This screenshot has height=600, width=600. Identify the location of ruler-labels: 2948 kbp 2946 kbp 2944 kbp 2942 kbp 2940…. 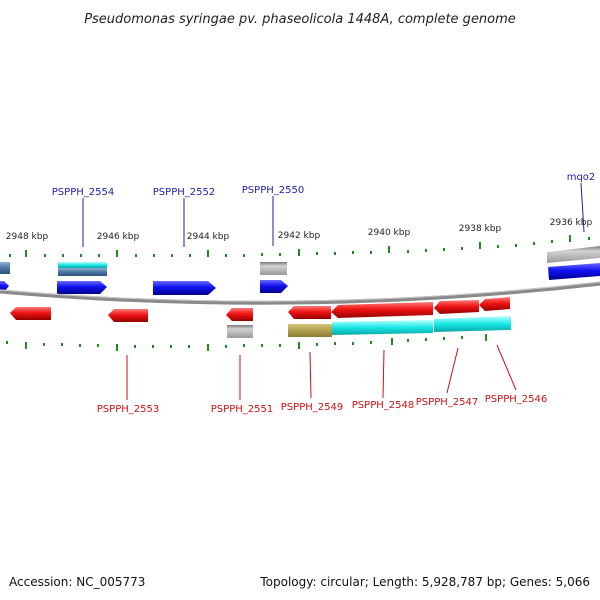
(299, 230).